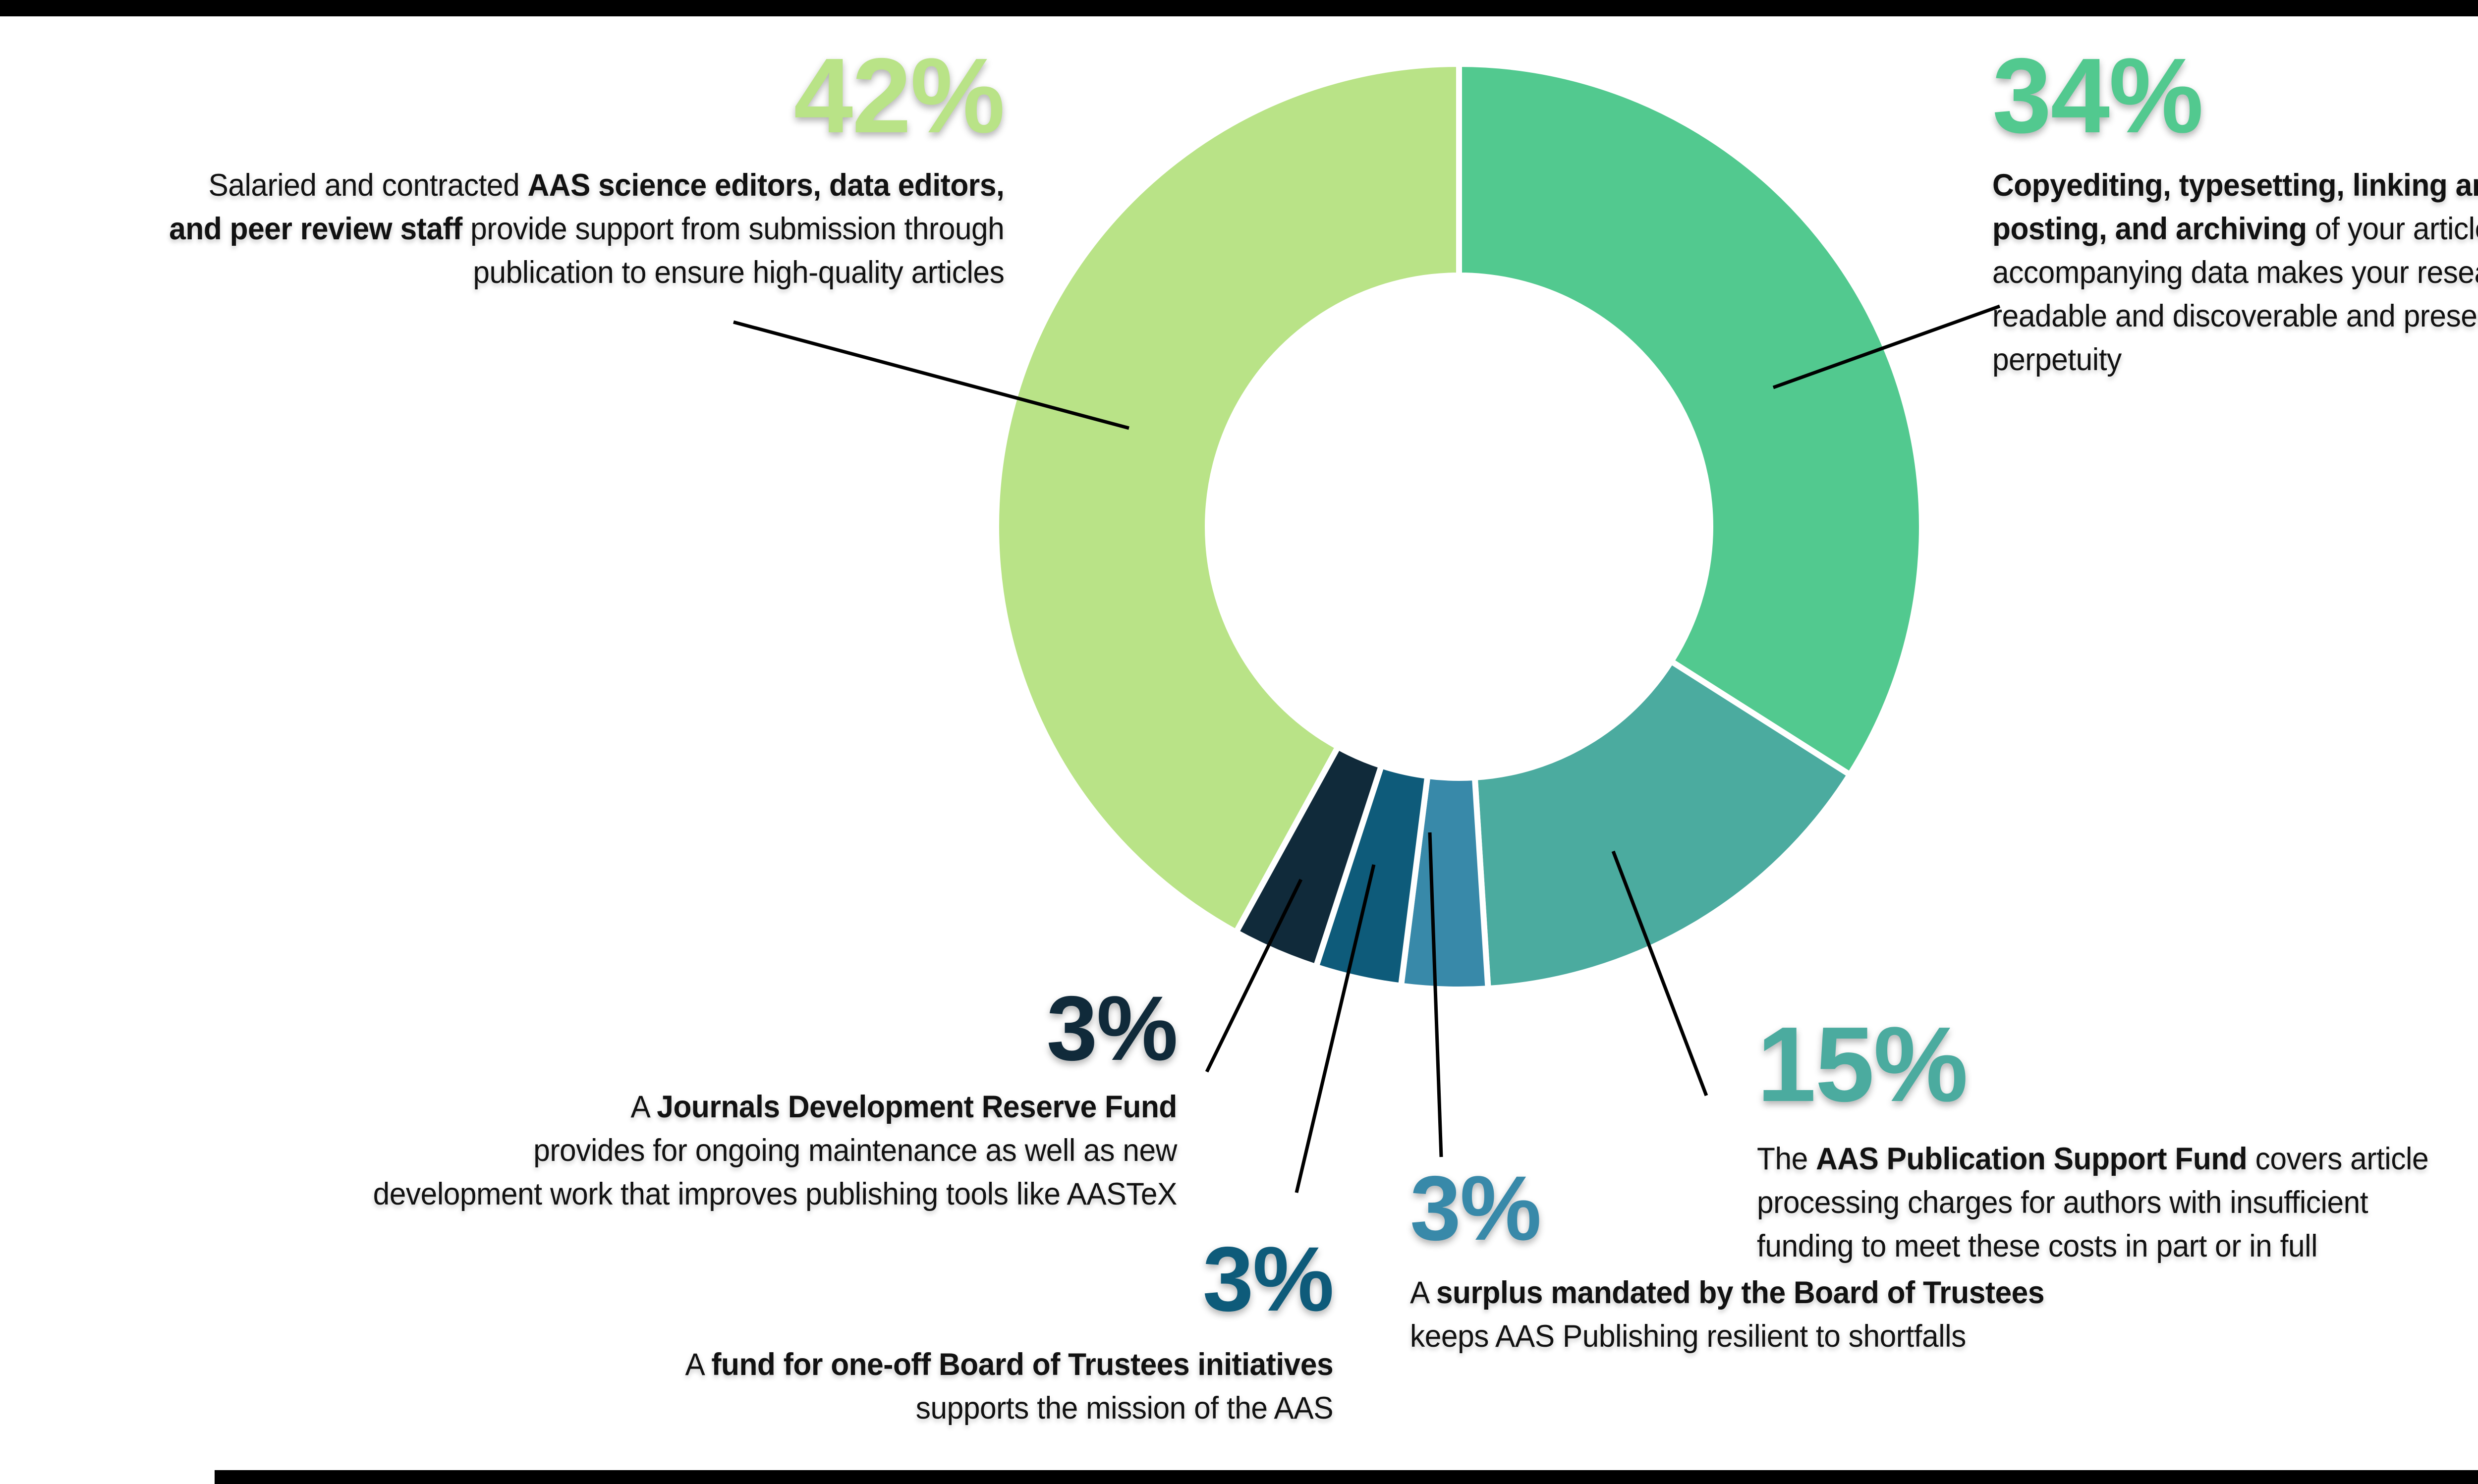  Describe the element at coordinates (2098, 96) in the screenshot. I see `percent-label-34: 34%` at that location.